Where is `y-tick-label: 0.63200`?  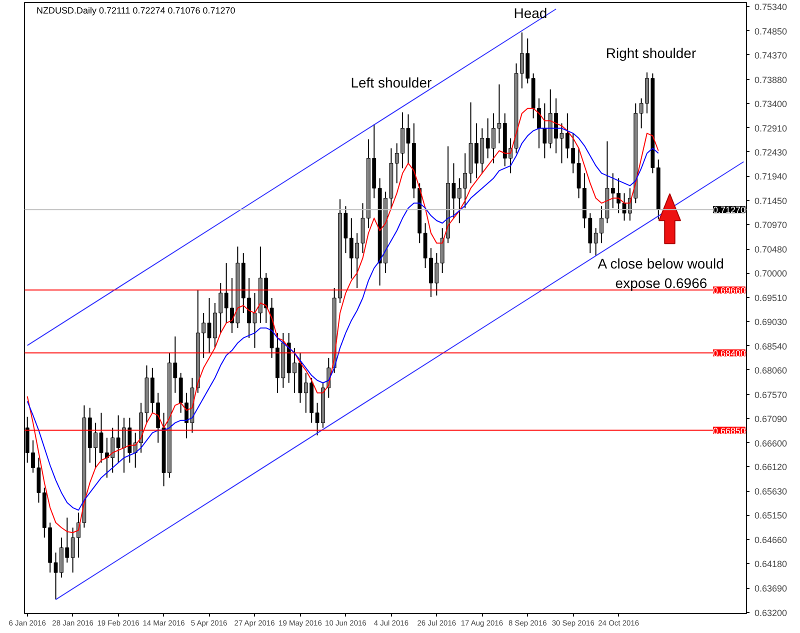
y-tick-label: 0.63200 is located at coordinates (771, 613).